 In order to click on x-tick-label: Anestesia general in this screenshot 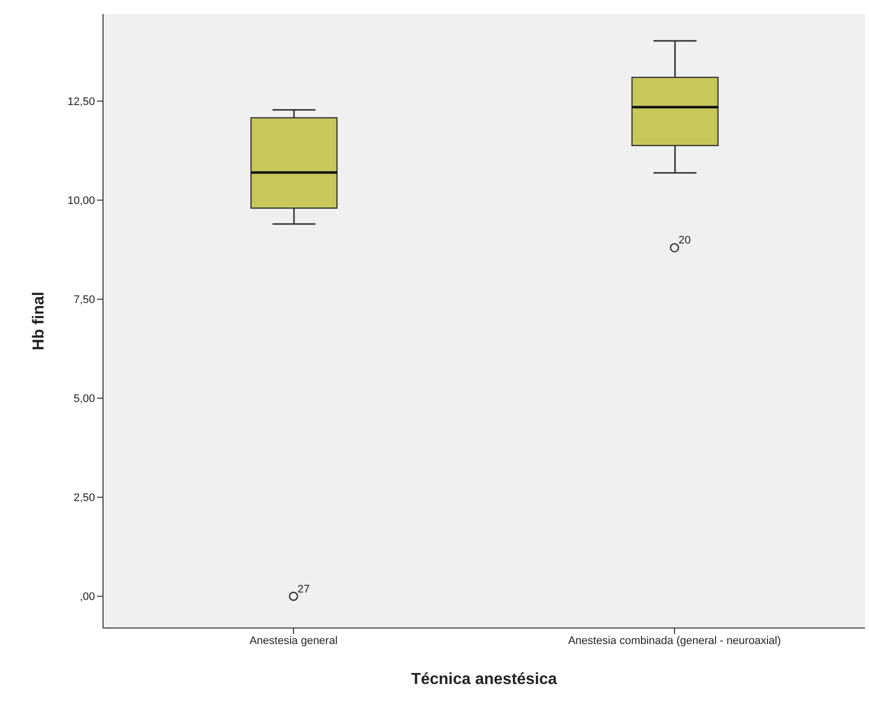, I will do `click(293, 640)`.